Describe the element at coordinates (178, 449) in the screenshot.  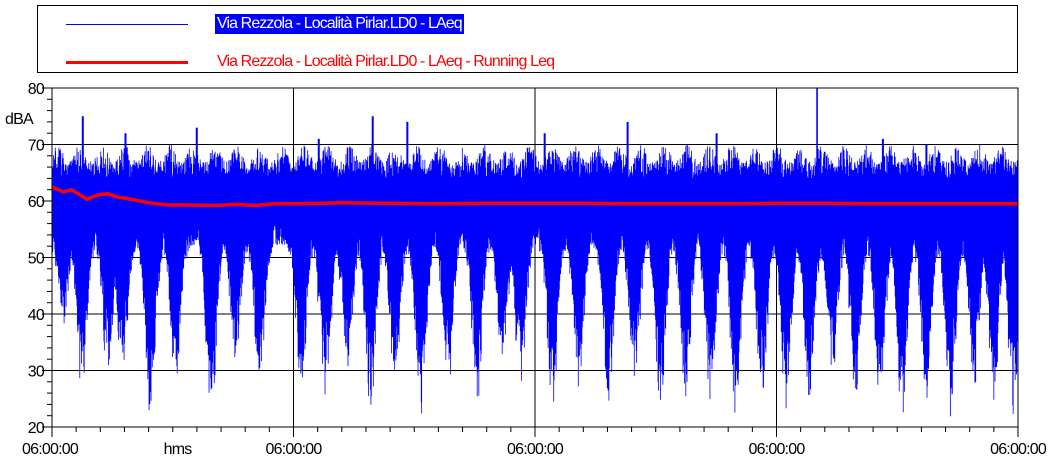
I see `x-axis-label: hms` at that location.